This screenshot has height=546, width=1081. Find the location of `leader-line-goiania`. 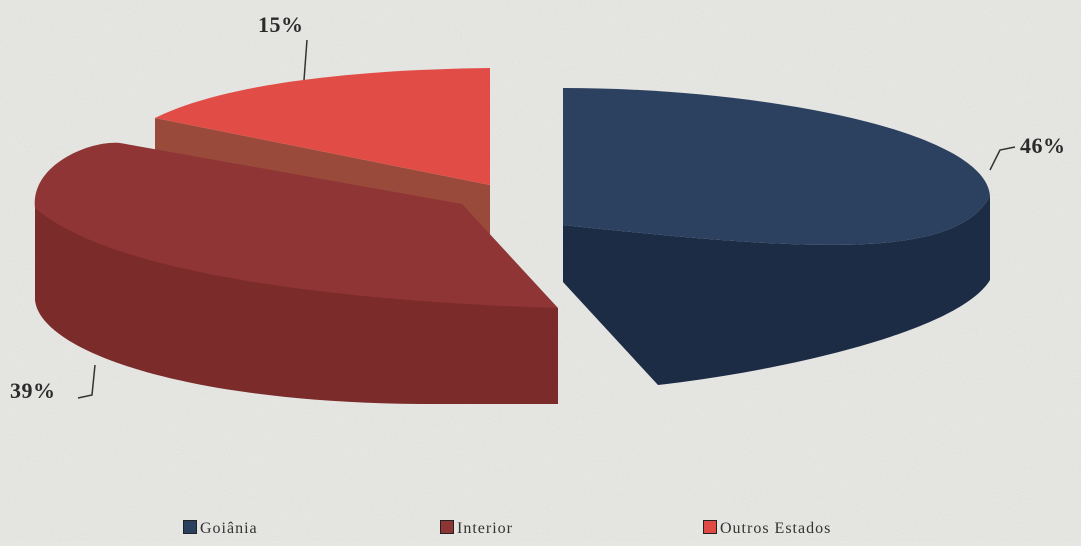

leader-line-goiania is located at coordinates (1002, 158).